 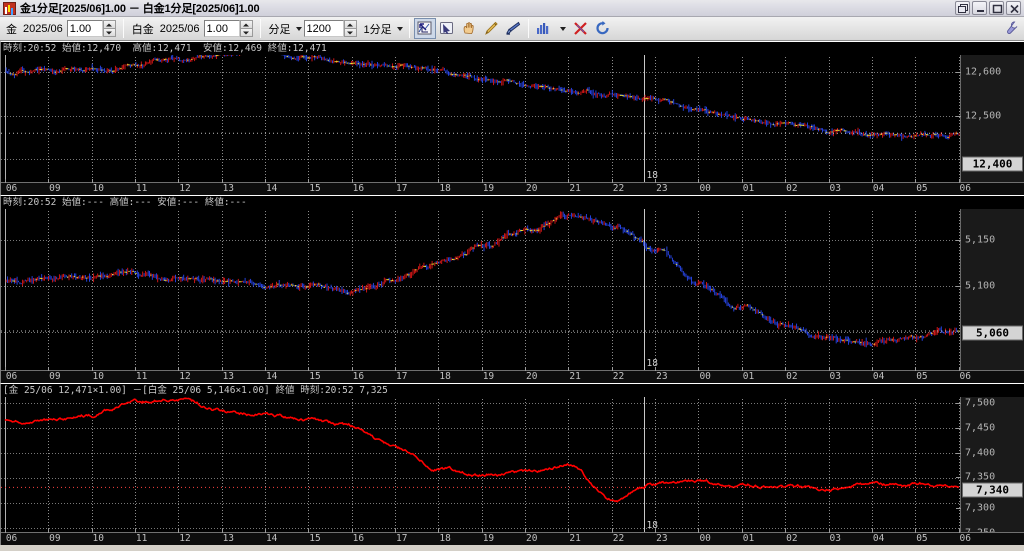 What do you see at coordinates (469, 28) in the screenshot?
I see `hand-pan-icon` at bounding box center [469, 28].